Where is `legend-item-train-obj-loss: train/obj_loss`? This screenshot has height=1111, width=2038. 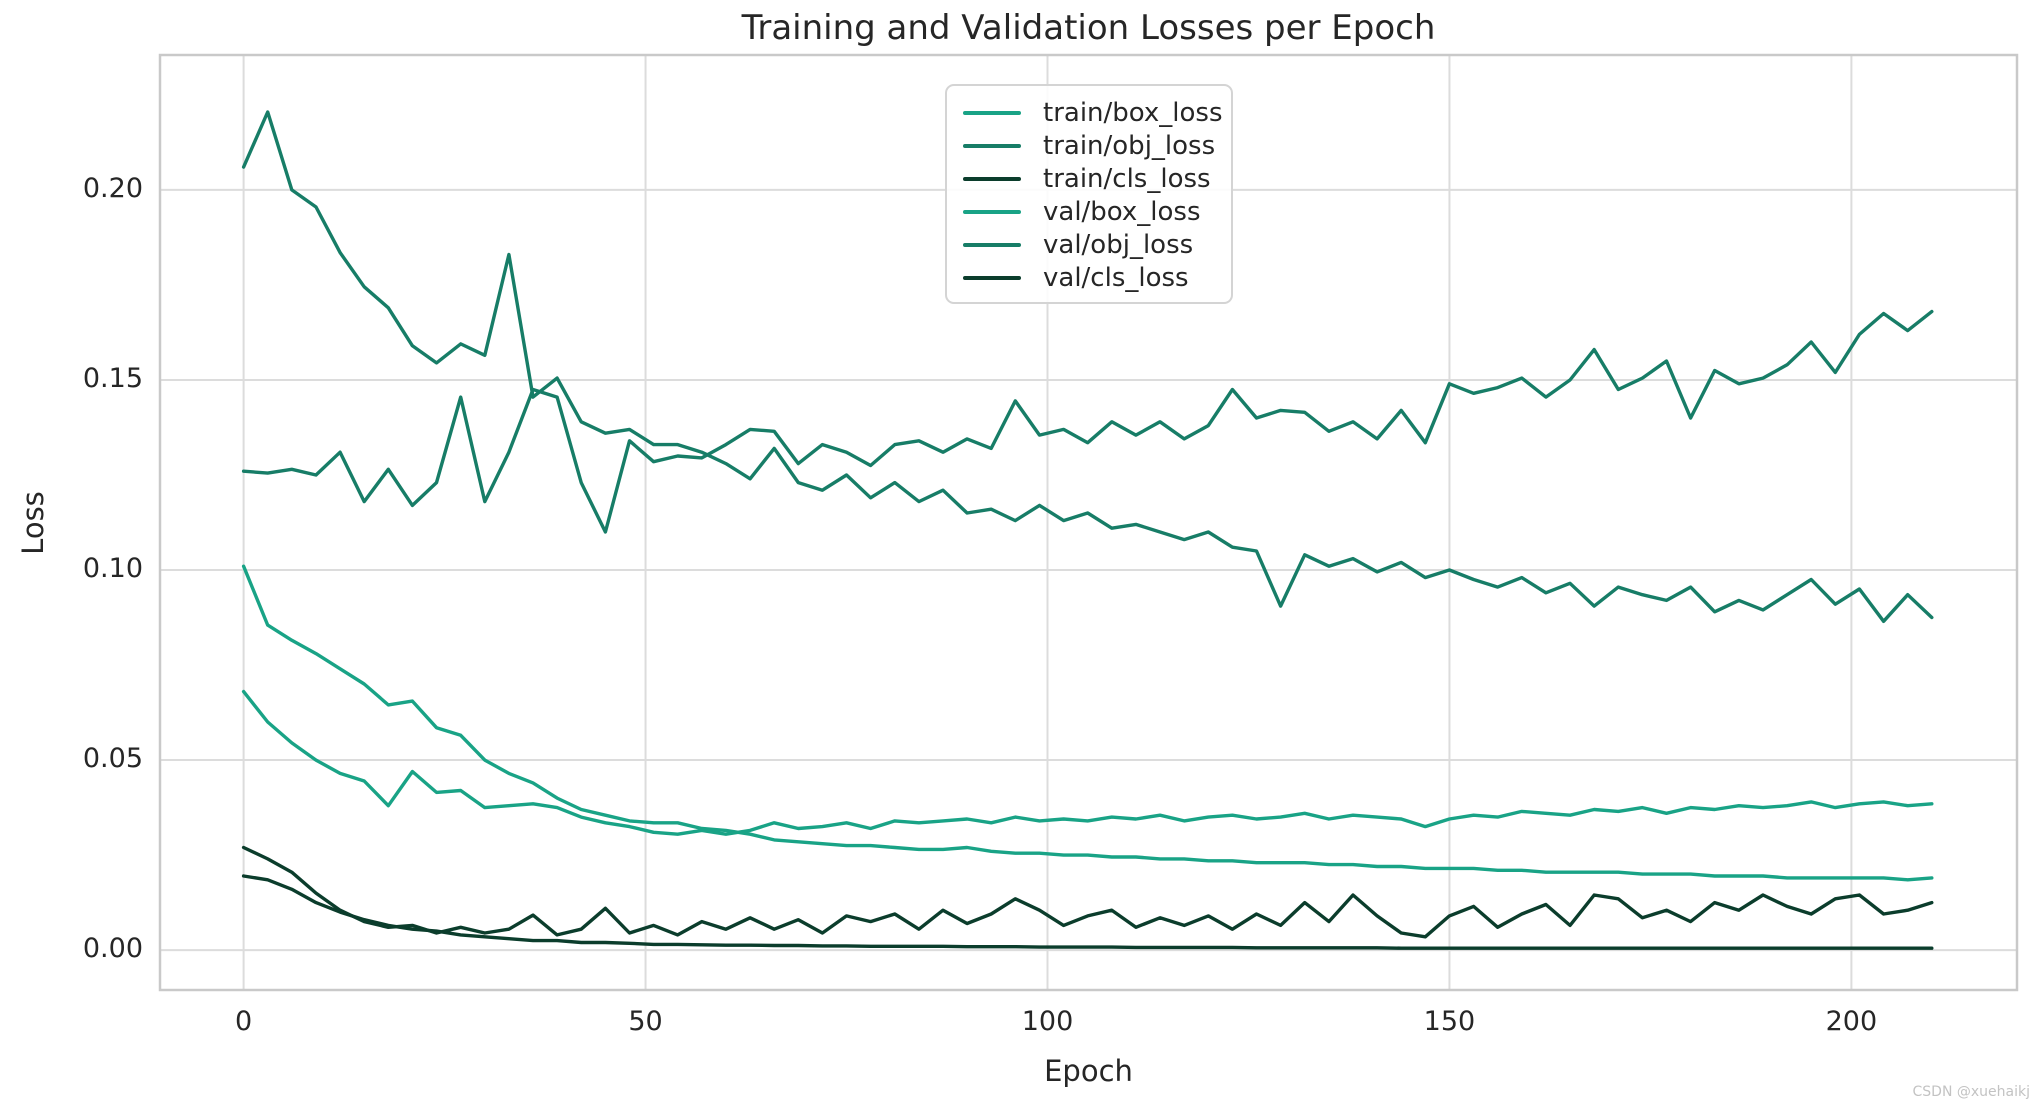
legend-item-train-obj-loss: train/obj_loss is located at coordinates (1089, 145).